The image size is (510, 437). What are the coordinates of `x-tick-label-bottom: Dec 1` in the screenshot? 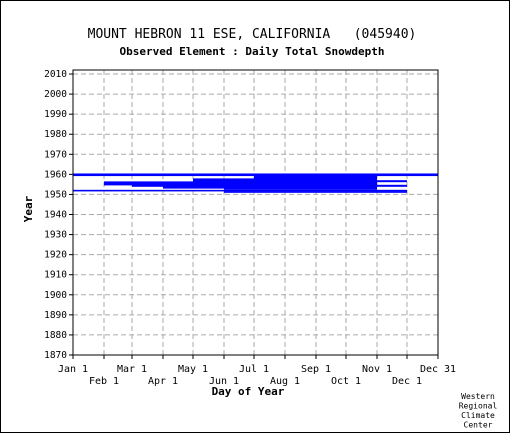 It's located at (407, 381).